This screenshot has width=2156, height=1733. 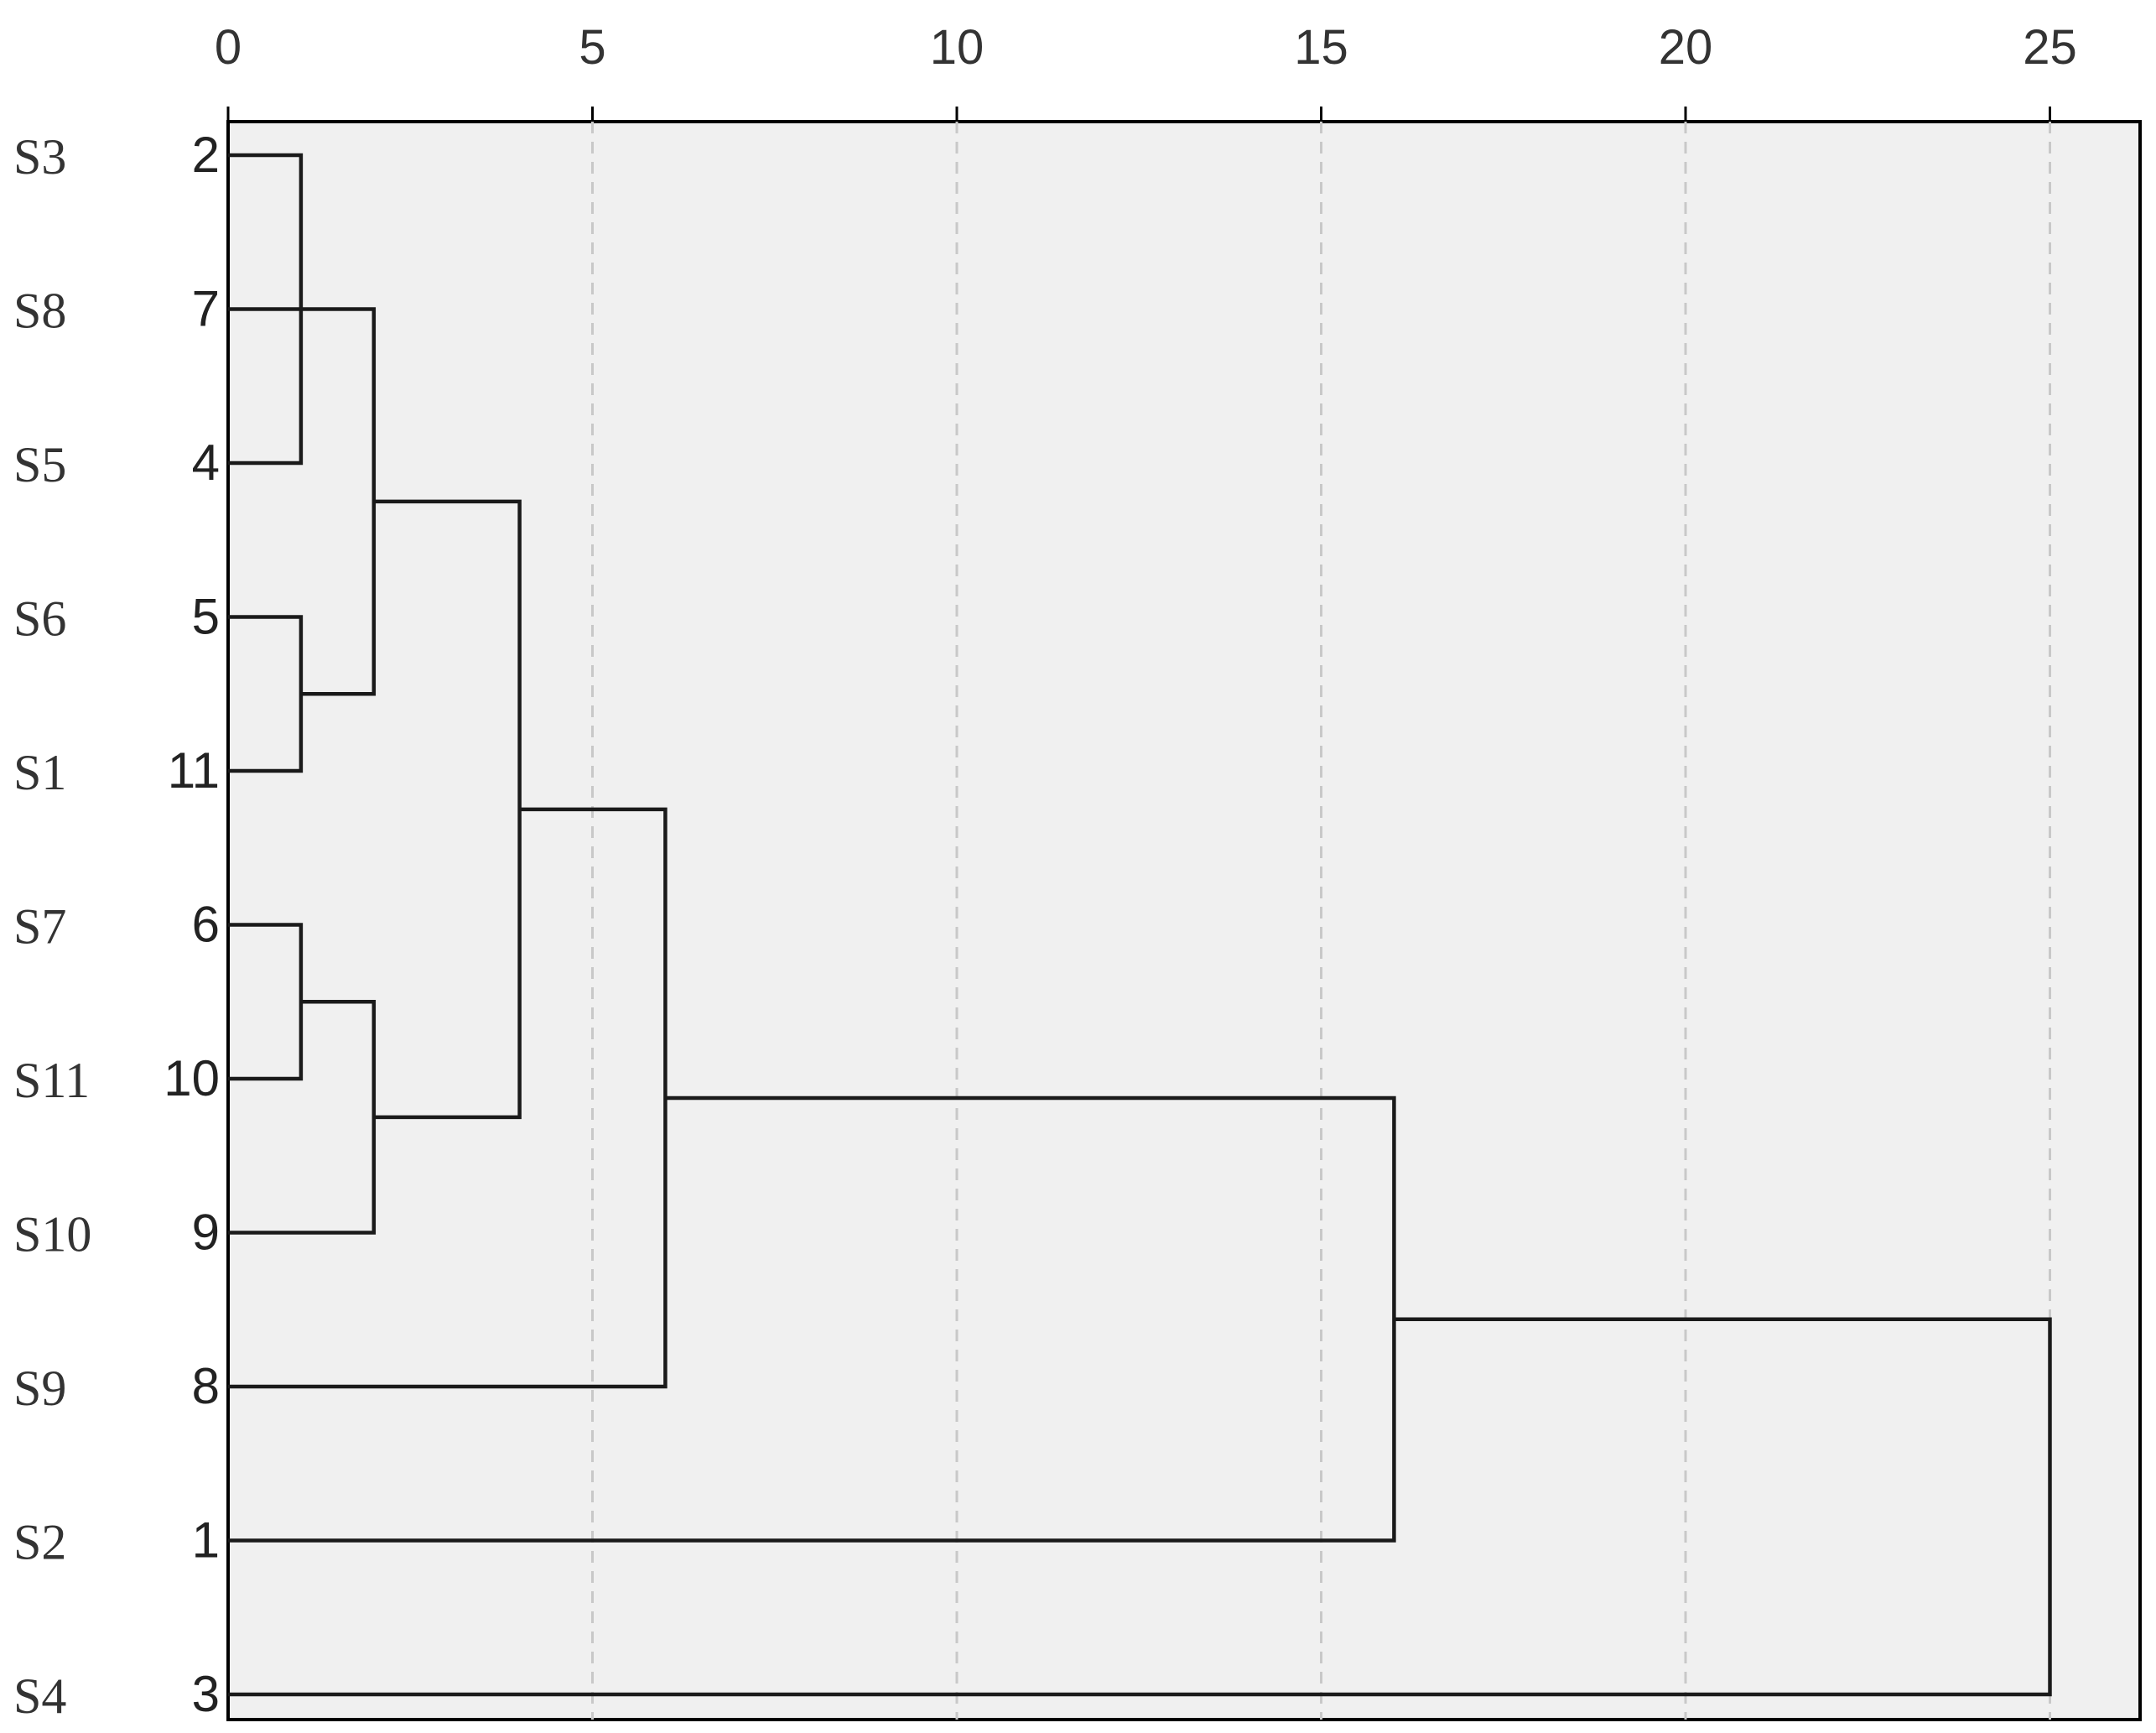 What do you see at coordinates (1686, 48) in the screenshot?
I see `tick-label-20: 20` at bounding box center [1686, 48].